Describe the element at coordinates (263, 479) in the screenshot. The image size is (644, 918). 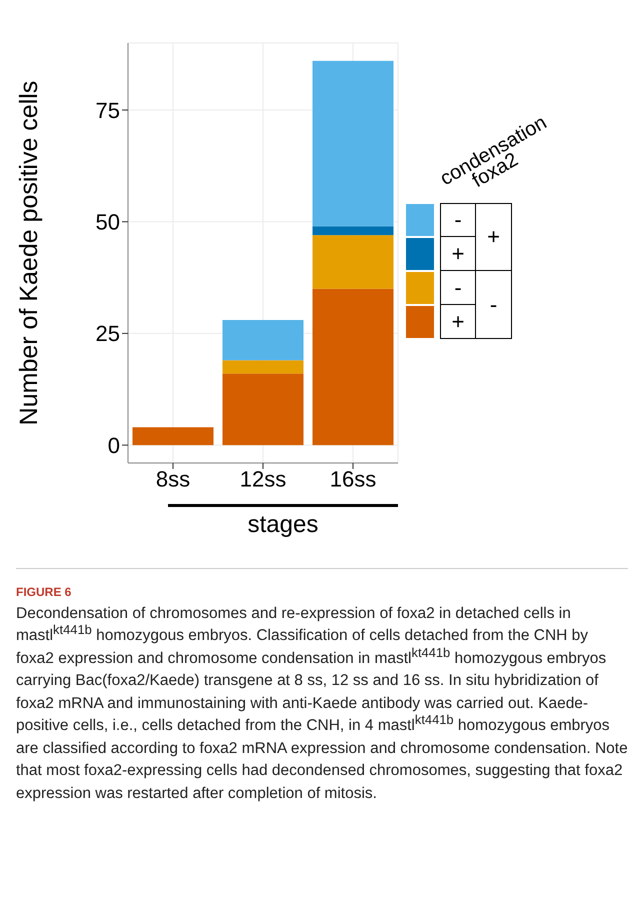
I see `x-tick-label: 12ss` at that location.